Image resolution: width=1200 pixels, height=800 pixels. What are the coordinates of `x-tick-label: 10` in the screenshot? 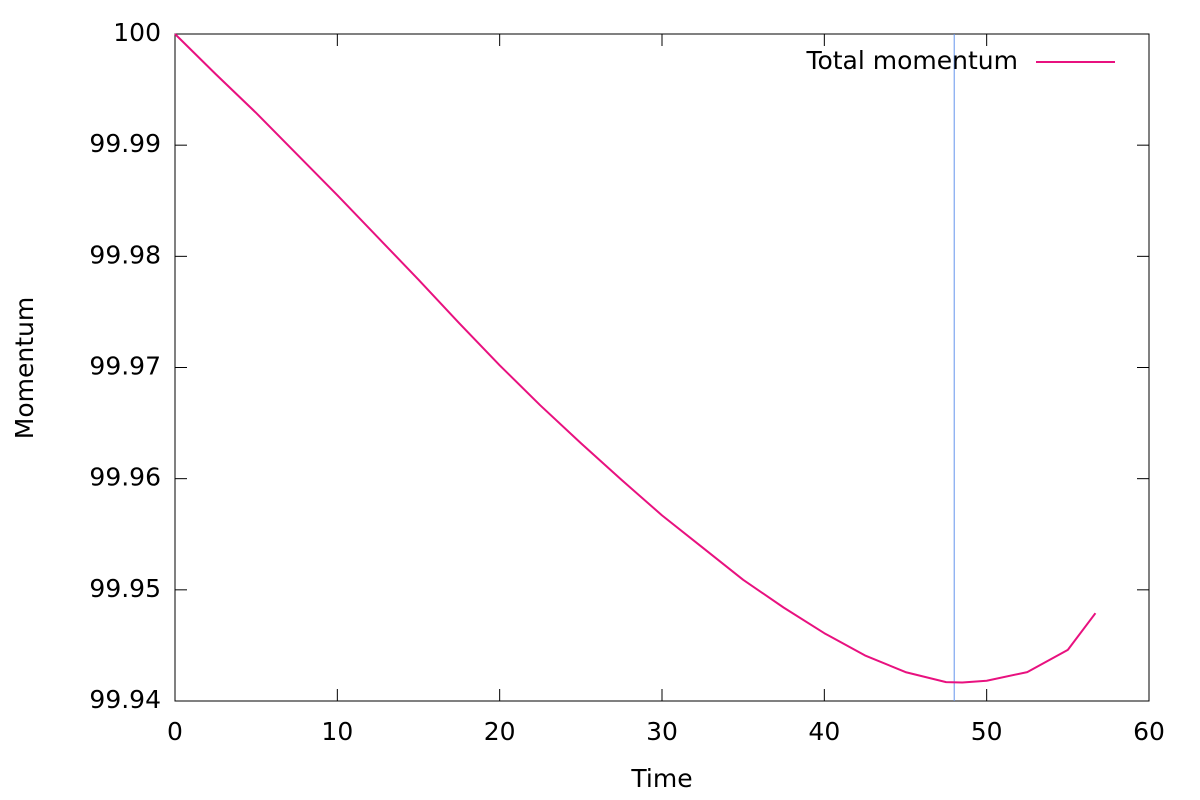 It's located at (337, 731).